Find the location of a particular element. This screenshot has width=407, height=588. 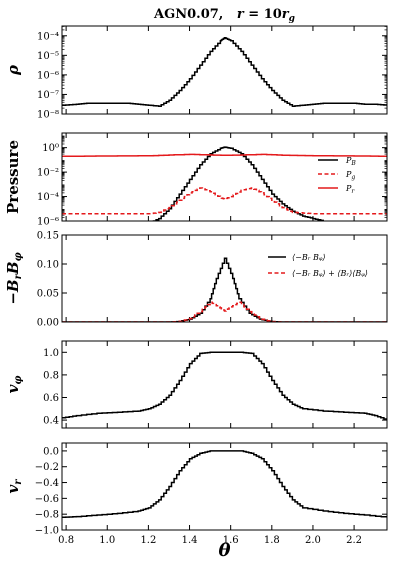

legend-label: ⟨−Bᵣ Bᵩ⟩ is located at coordinates (309, 257).